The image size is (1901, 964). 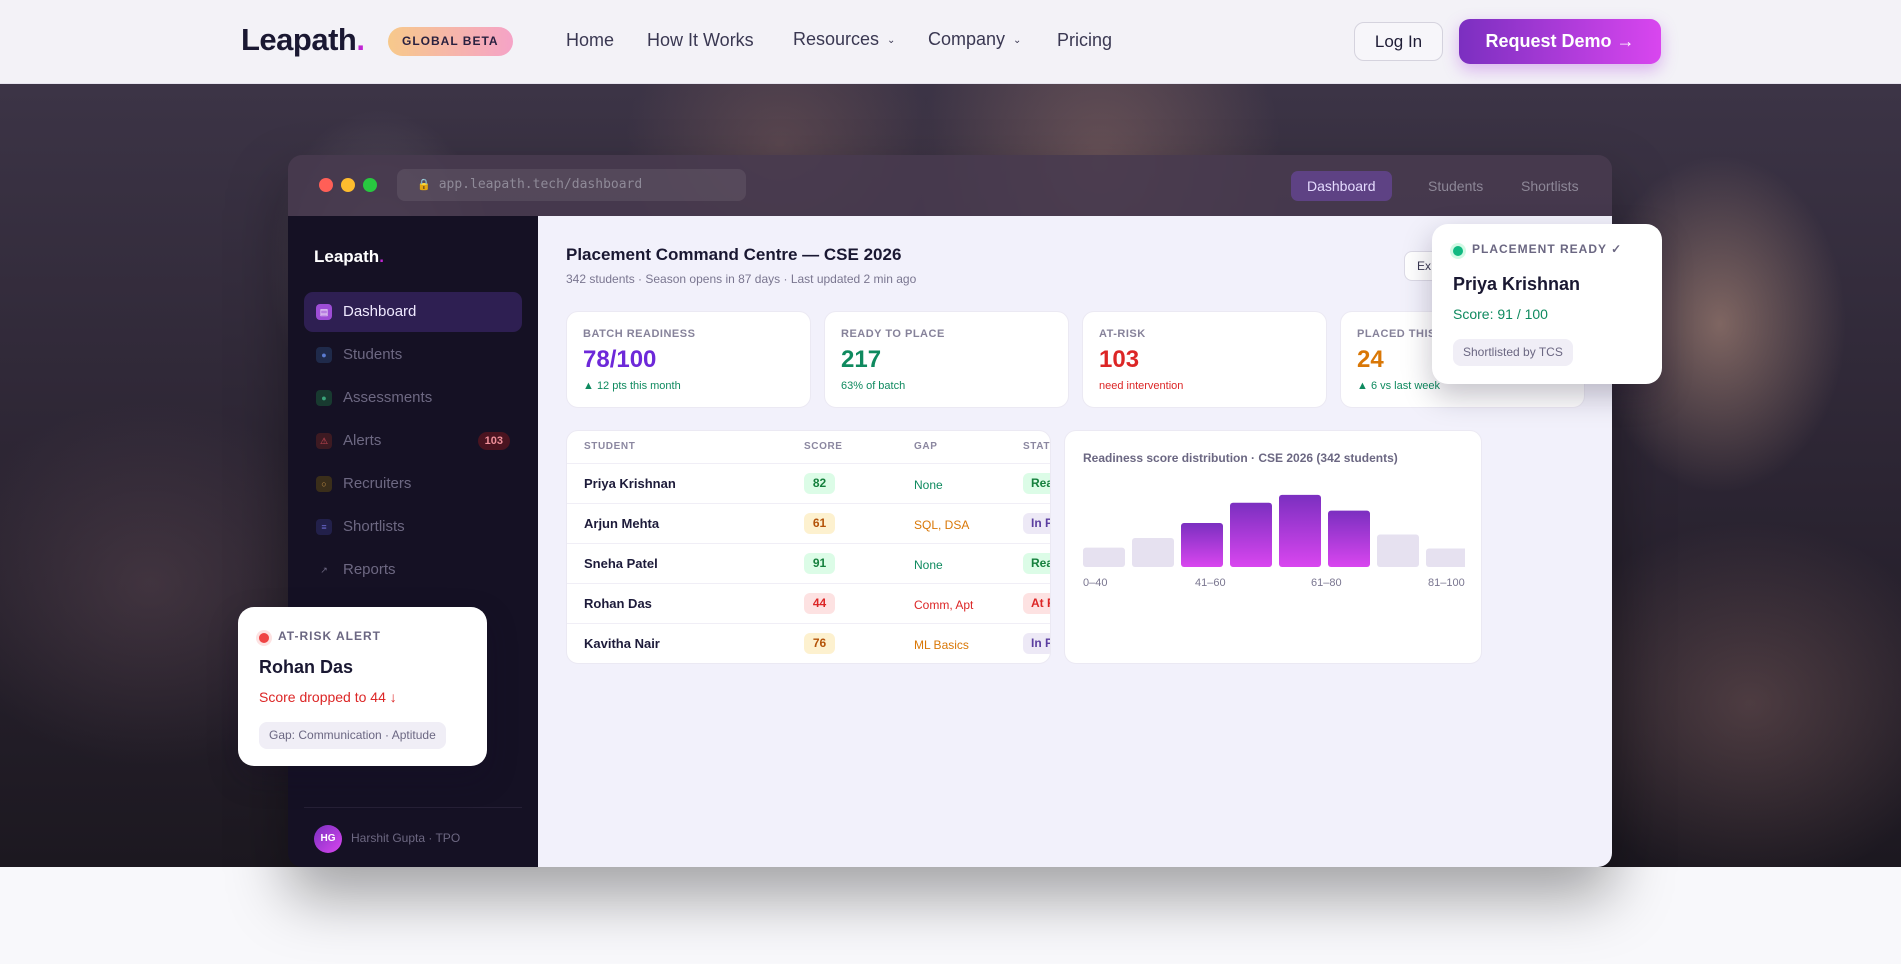 I want to click on table-row: Rohan Das 44 Comm, Apt At Risk, so click(x=808, y=603).